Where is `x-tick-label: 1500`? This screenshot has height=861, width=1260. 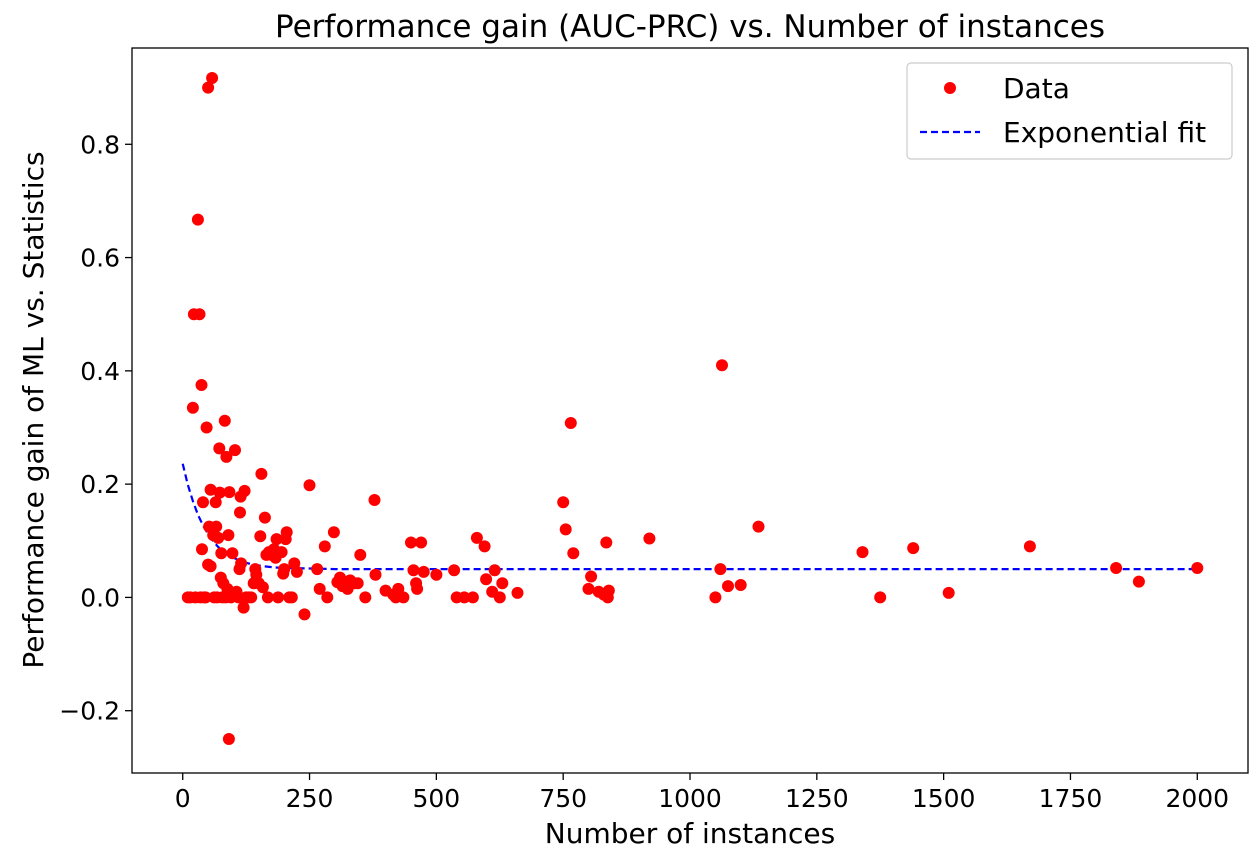
x-tick-label: 1500 is located at coordinates (944, 798).